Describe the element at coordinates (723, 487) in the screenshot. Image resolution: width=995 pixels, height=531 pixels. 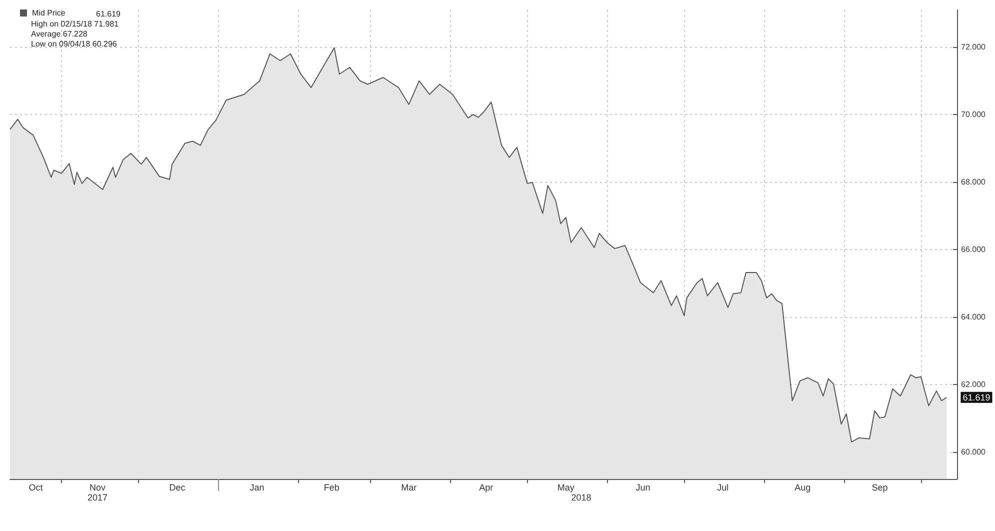
I see `x-tick-label: Jul` at that location.